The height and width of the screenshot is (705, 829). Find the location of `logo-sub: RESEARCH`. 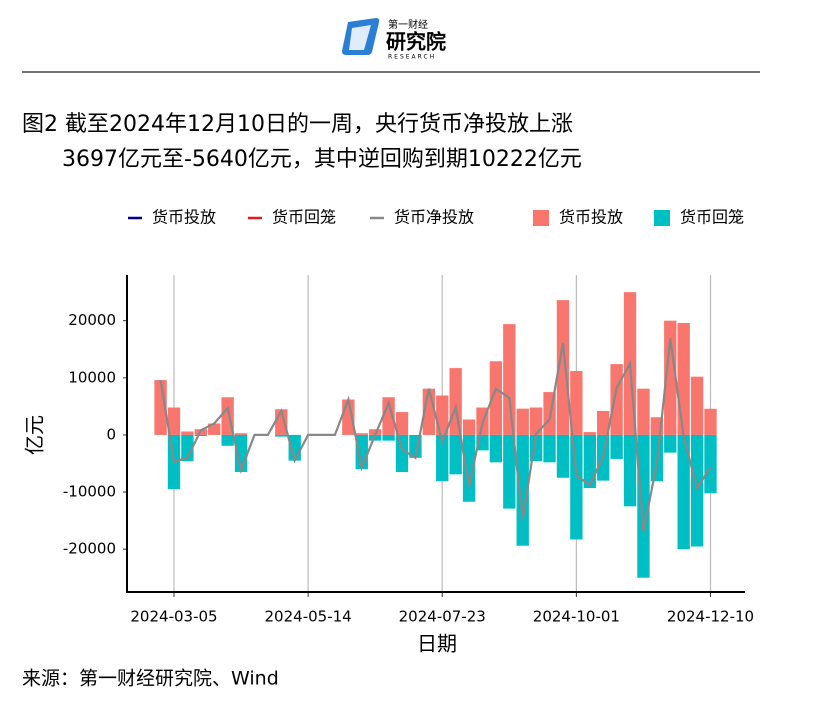

logo-sub: RESEARCH is located at coordinates (412, 57).